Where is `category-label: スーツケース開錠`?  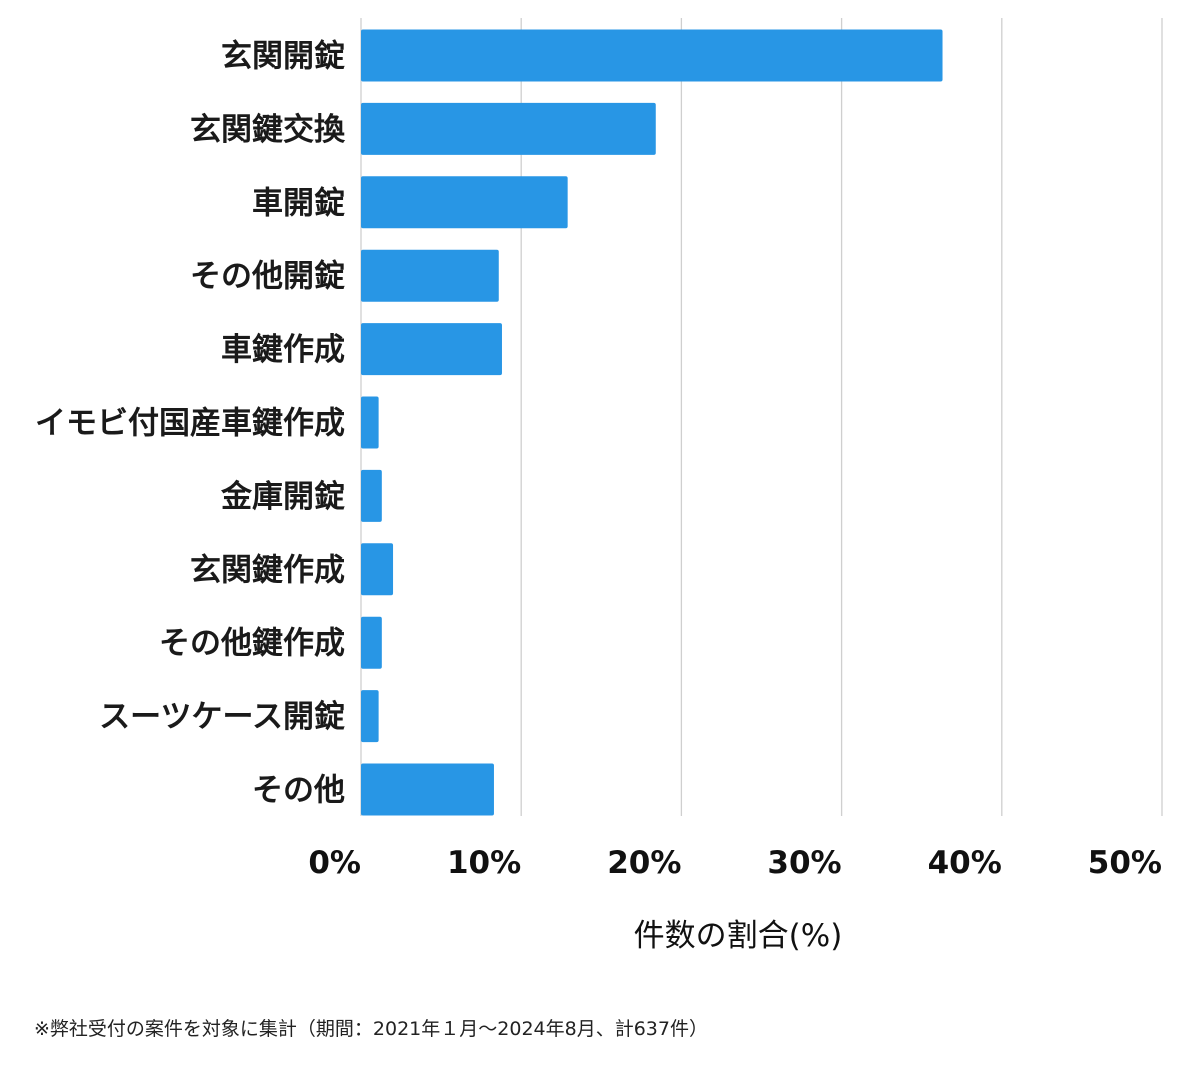
category-label: スーツケース開錠 is located at coordinates (222, 717).